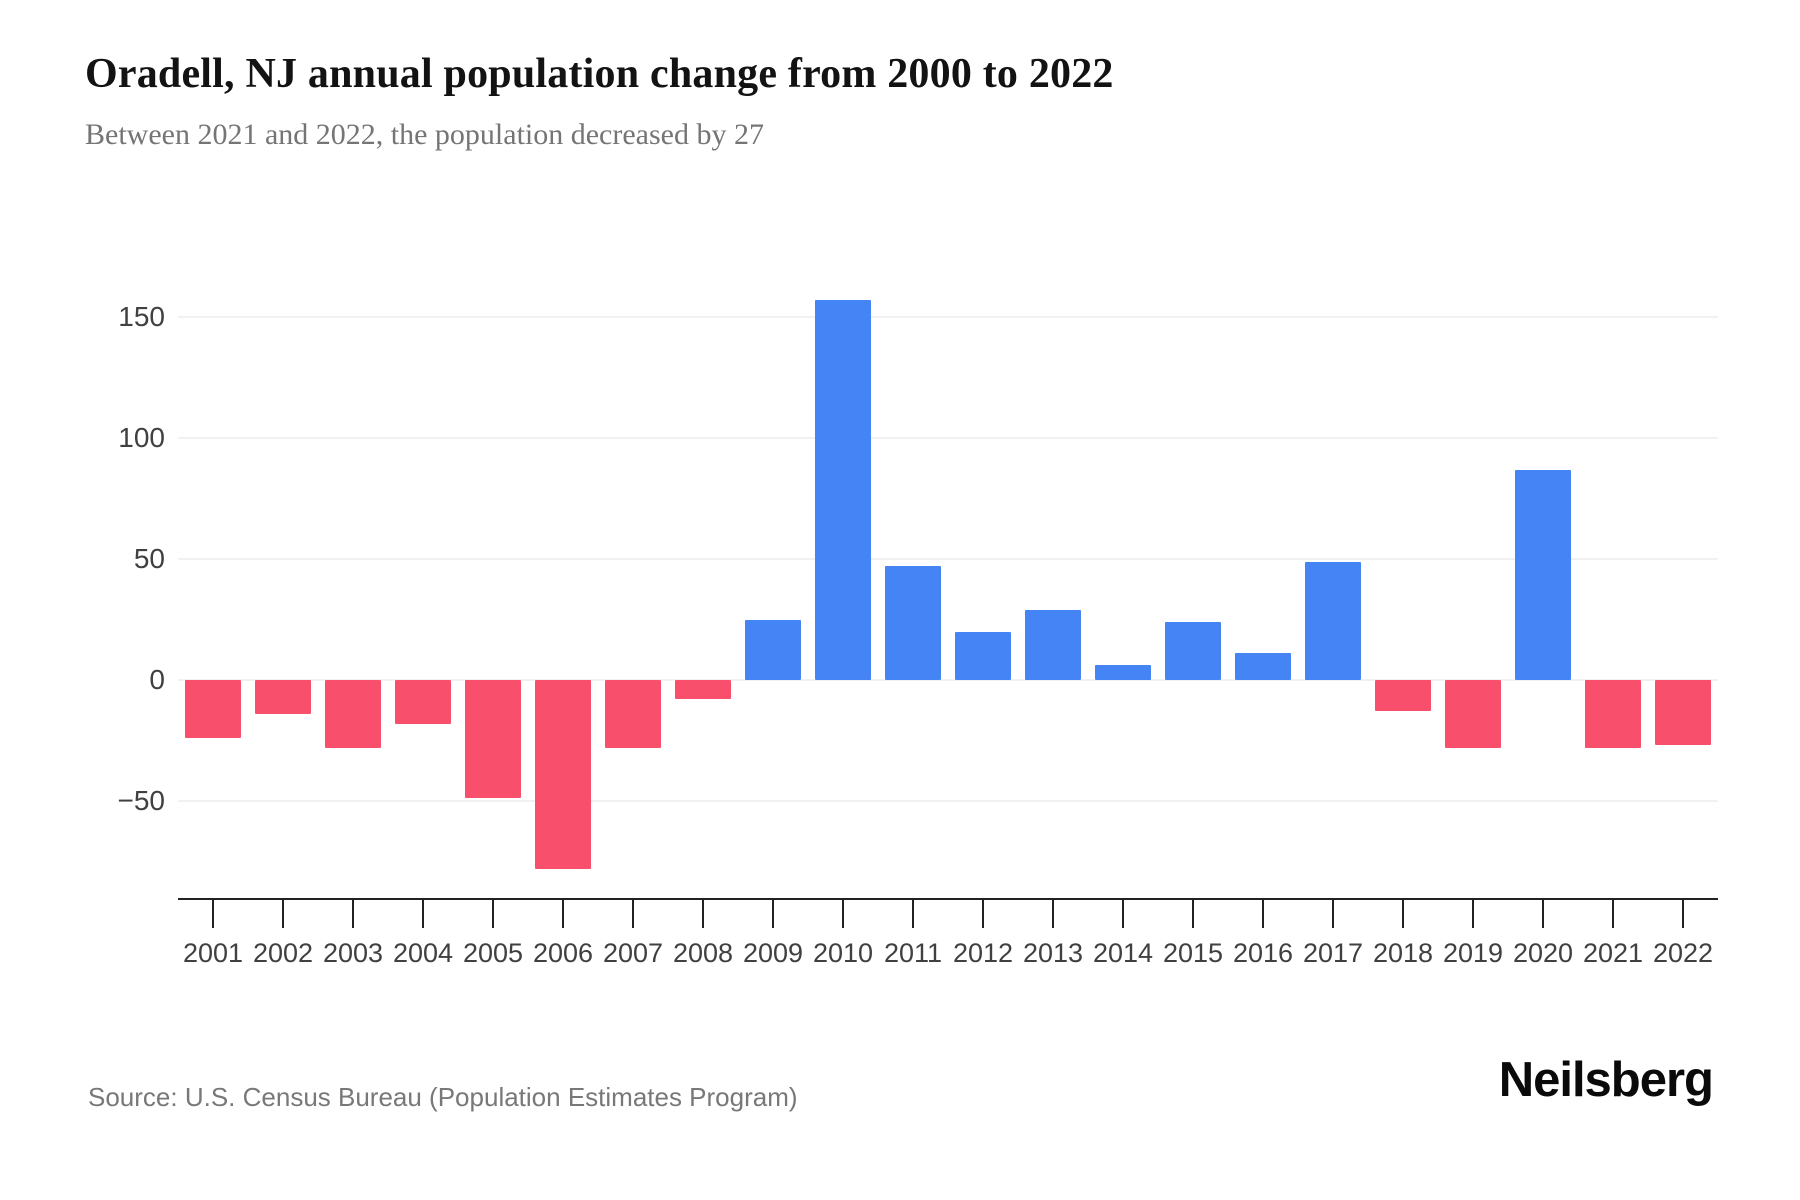 The width and height of the screenshot is (1800, 1200). I want to click on x-tick-2022, so click(1683, 914).